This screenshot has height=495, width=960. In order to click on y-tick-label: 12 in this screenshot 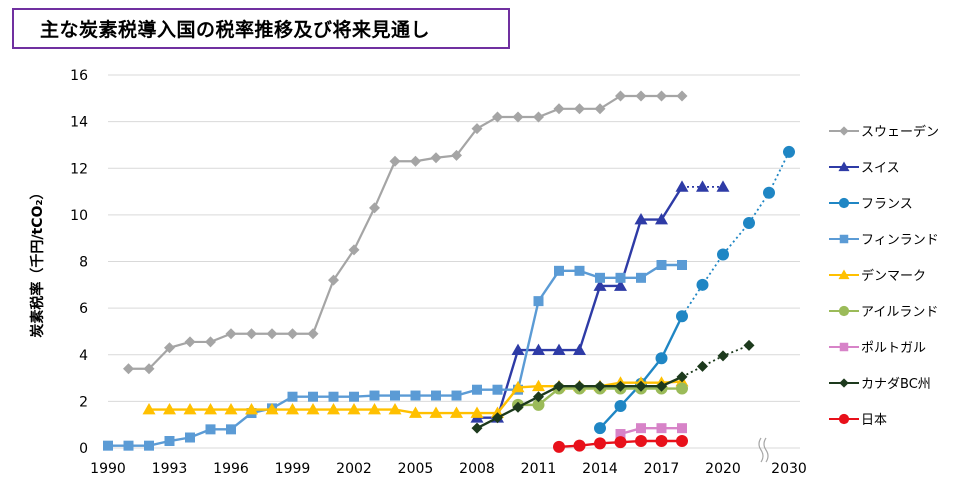, I will do `click(79, 169)`.